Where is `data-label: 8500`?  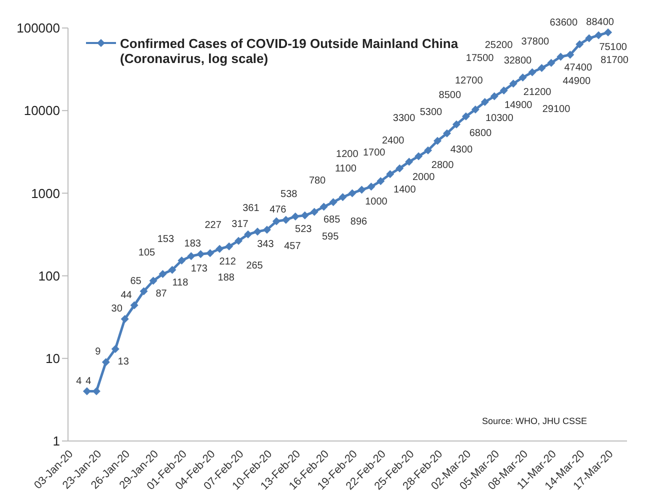
data-label: 8500 is located at coordinates (450, 95).